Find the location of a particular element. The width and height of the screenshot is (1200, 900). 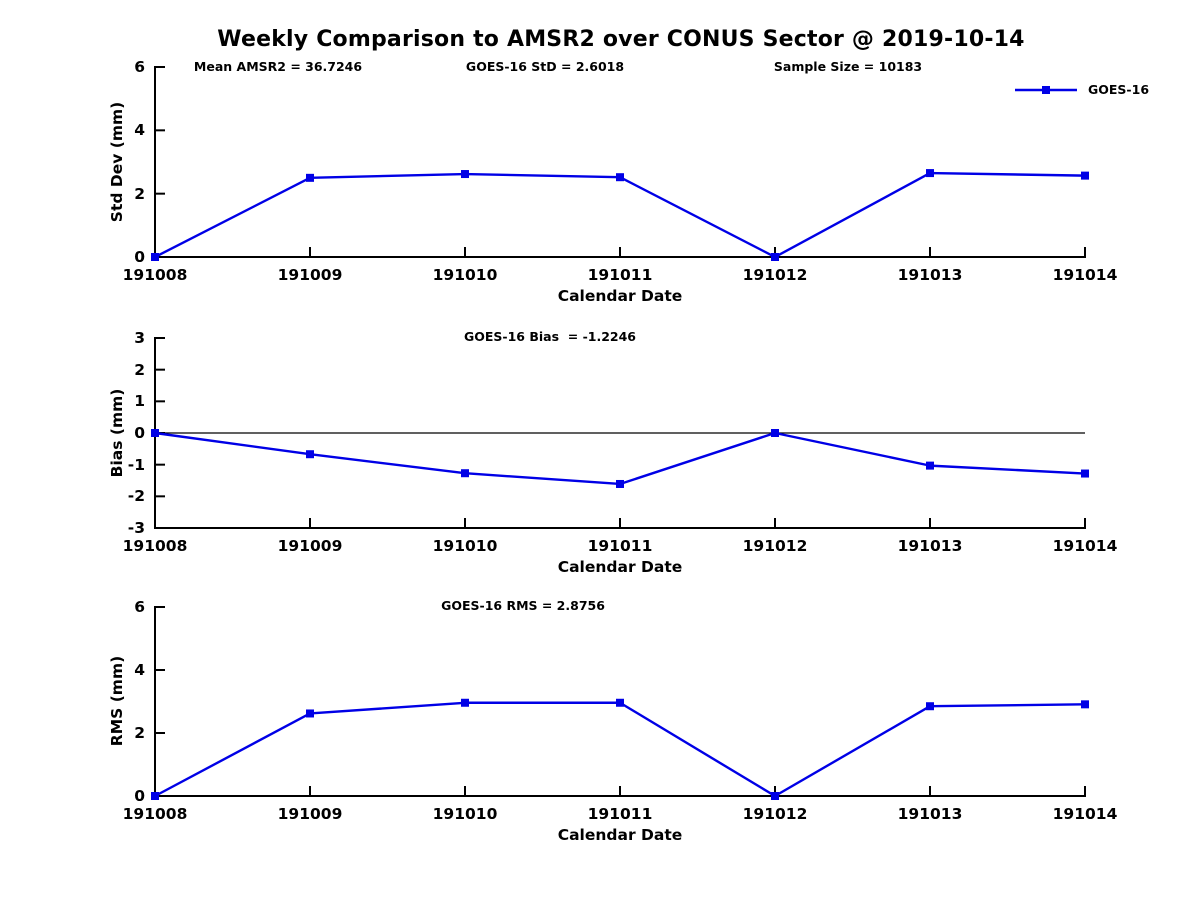

annotation-goes16-bias: GOES-16 Bias = -1.2246 is located at coordinates (550, 336).